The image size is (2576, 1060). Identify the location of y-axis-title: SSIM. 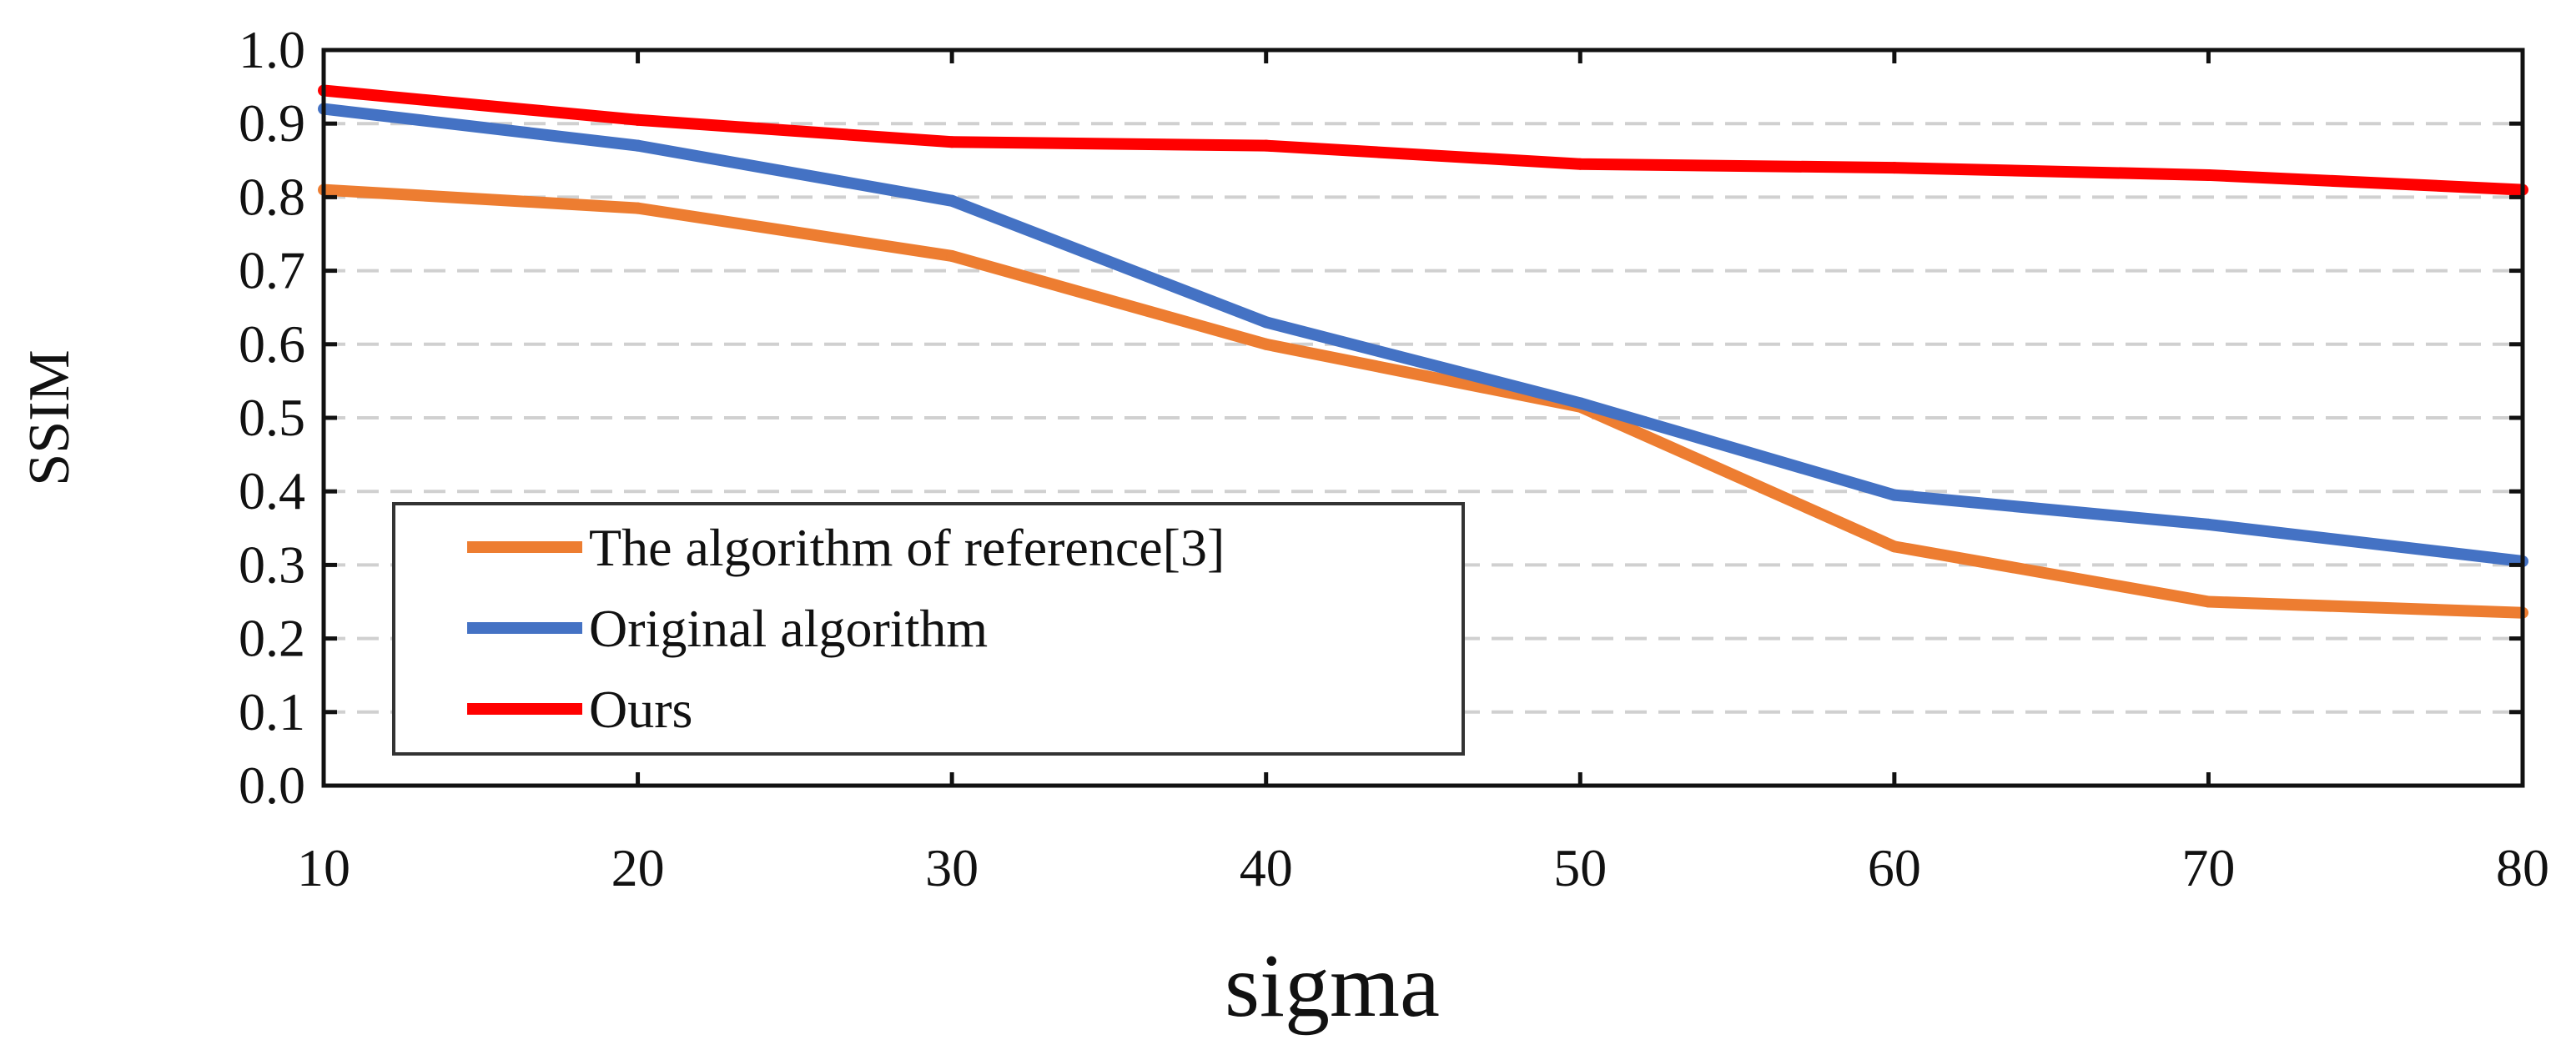
(50, 417).